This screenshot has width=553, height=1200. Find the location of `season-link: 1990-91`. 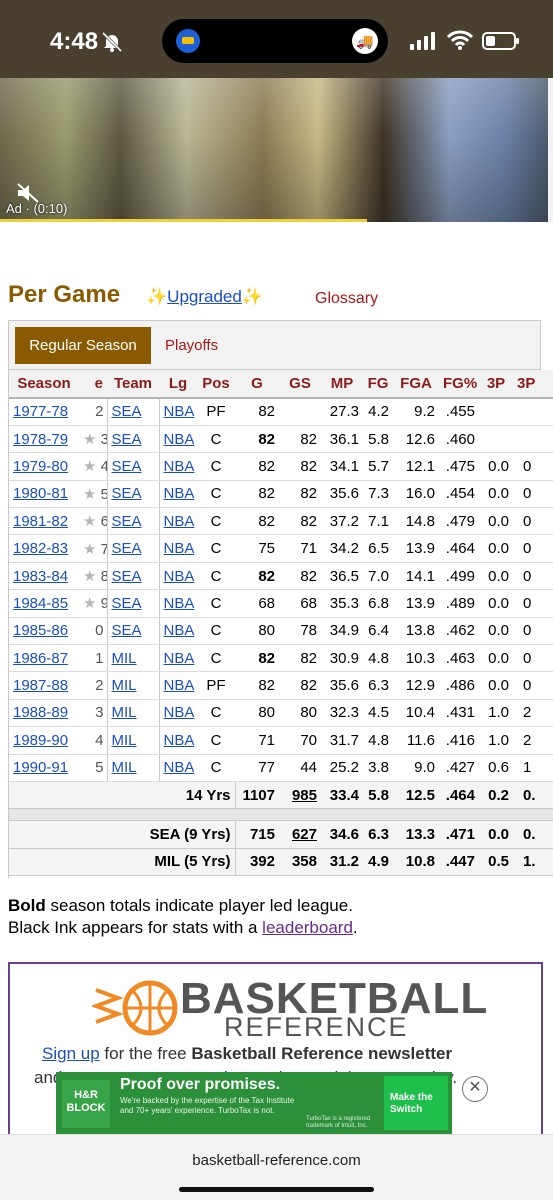

season-link: 1990-91 is located at coordinates (41, 768).